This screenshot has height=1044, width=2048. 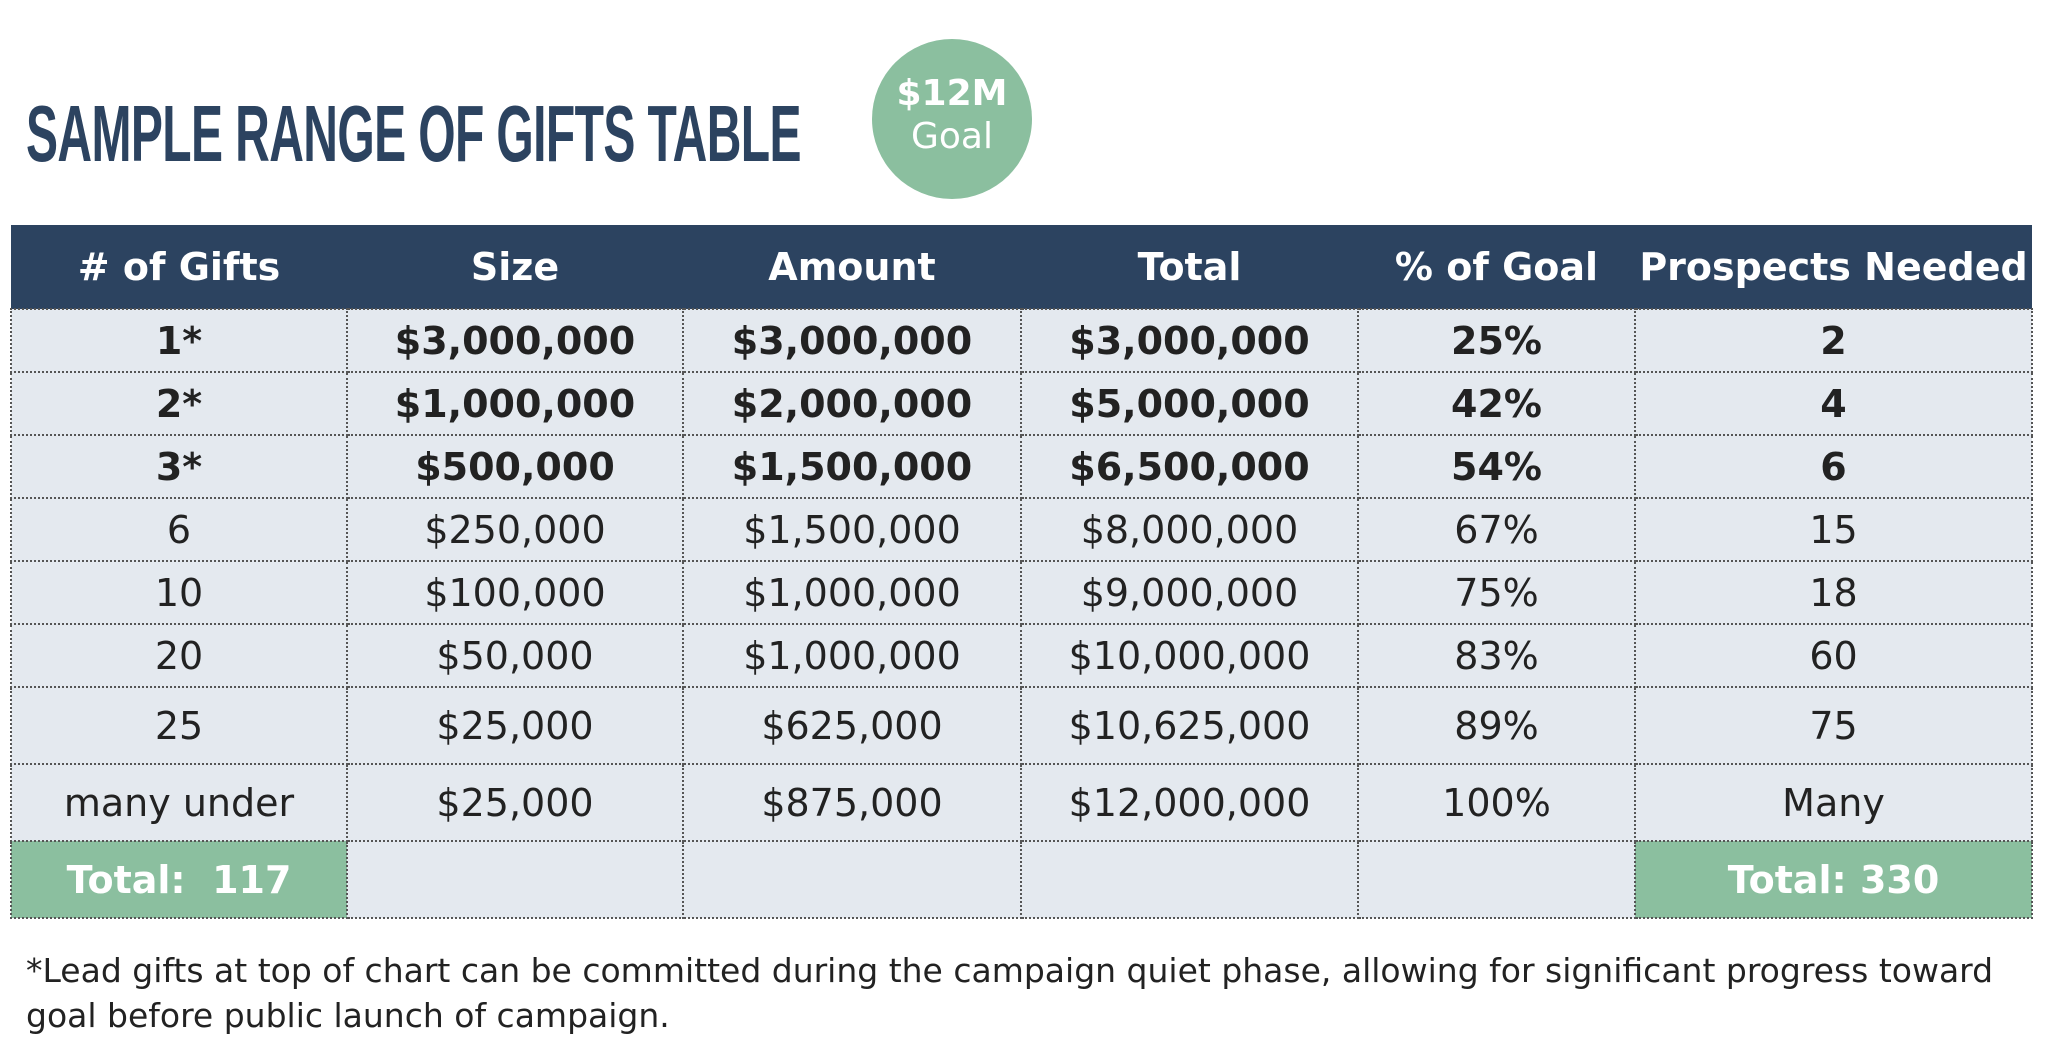 What do you see at coordinates (1833, 340) in the screenshot?
I see `table-cell: 2` at bounding box center [1833, 340].